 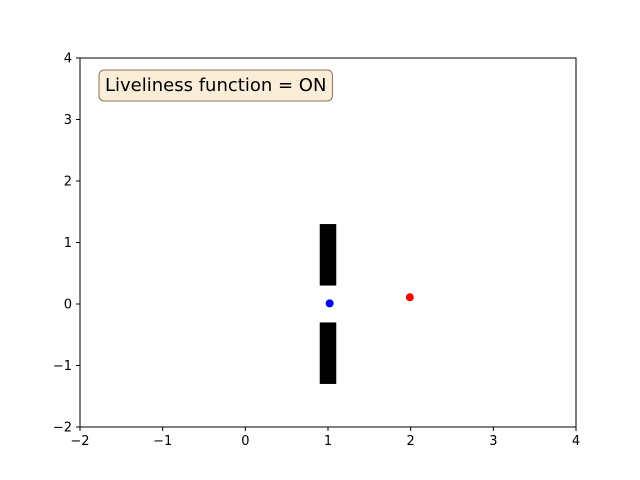 I want to click on y-axis: −2 −1 0 1 2 3 4, so click(x=66, y=244).